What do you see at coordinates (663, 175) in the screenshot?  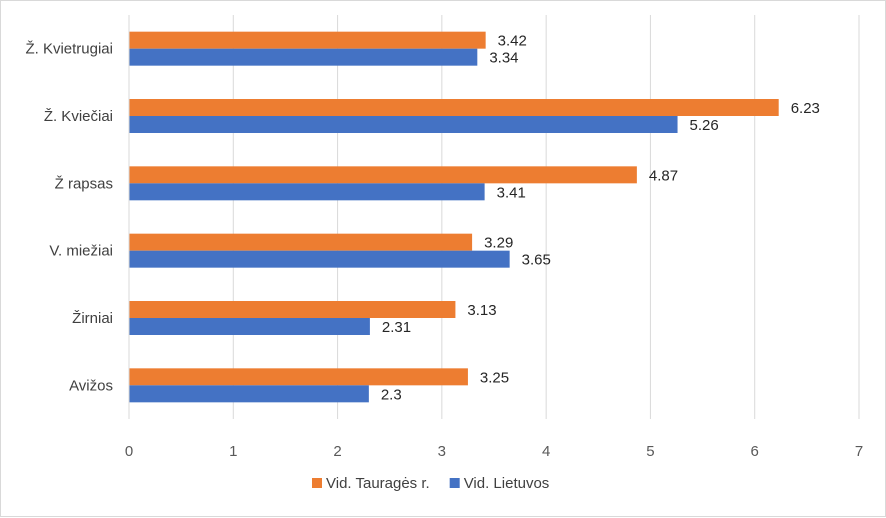 I see `data-label-0-2: 4.87` at bounding box center [663, 175].